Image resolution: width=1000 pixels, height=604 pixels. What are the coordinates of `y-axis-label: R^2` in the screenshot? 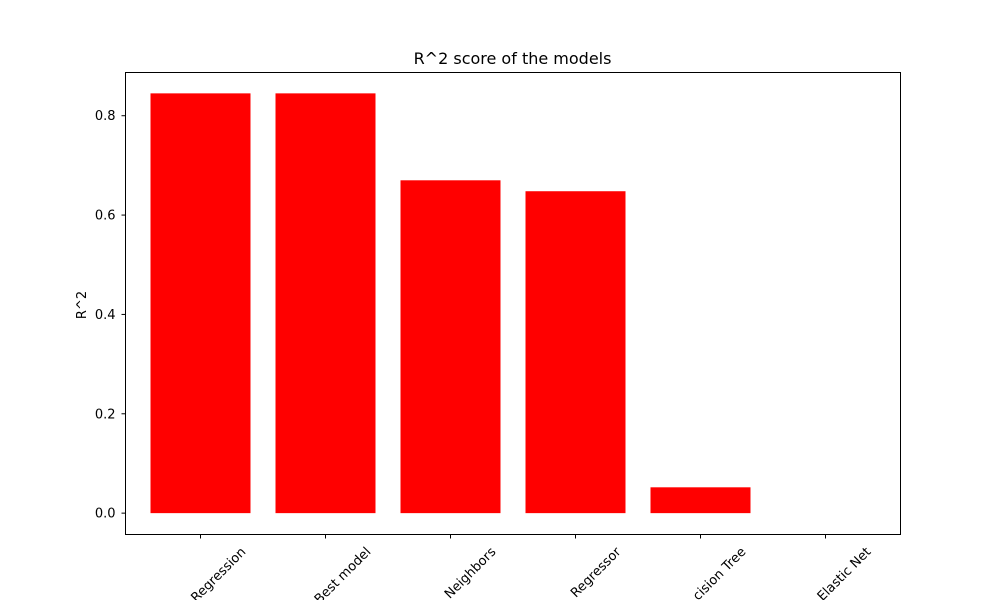 It's located at (82, 305).